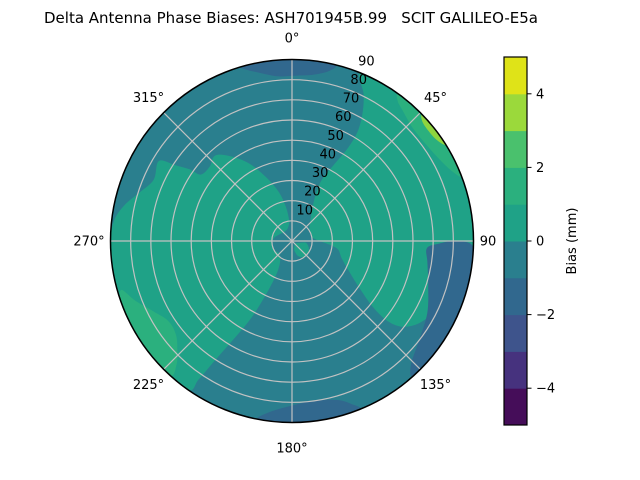 This screenshot has width=640, height=480. What do you see at coordinates (343, 117) in the screenshot?
I see `radial-tick-label-60: 60` at bounding box center [343, 117].